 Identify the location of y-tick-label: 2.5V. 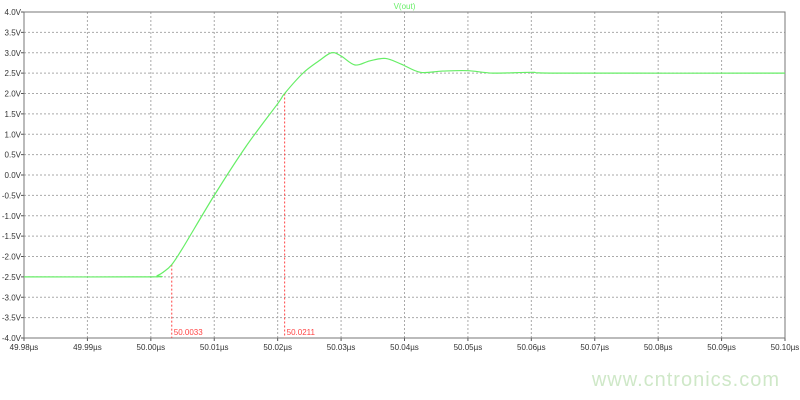
(13, 73).